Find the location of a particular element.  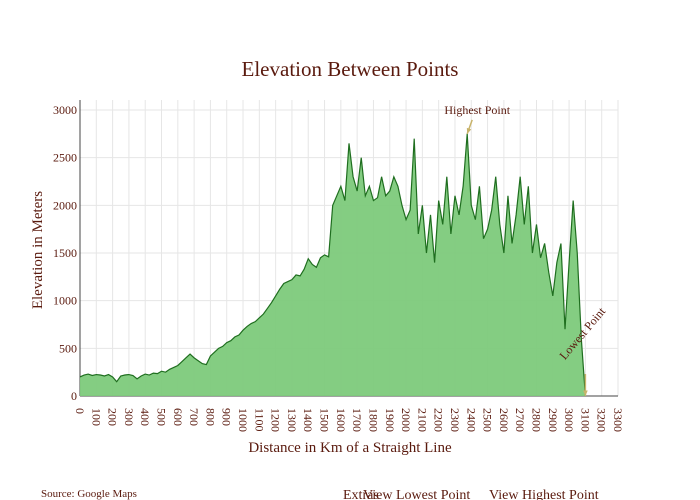

x-tick-label: 2500 is located at coordinates (488, 420).